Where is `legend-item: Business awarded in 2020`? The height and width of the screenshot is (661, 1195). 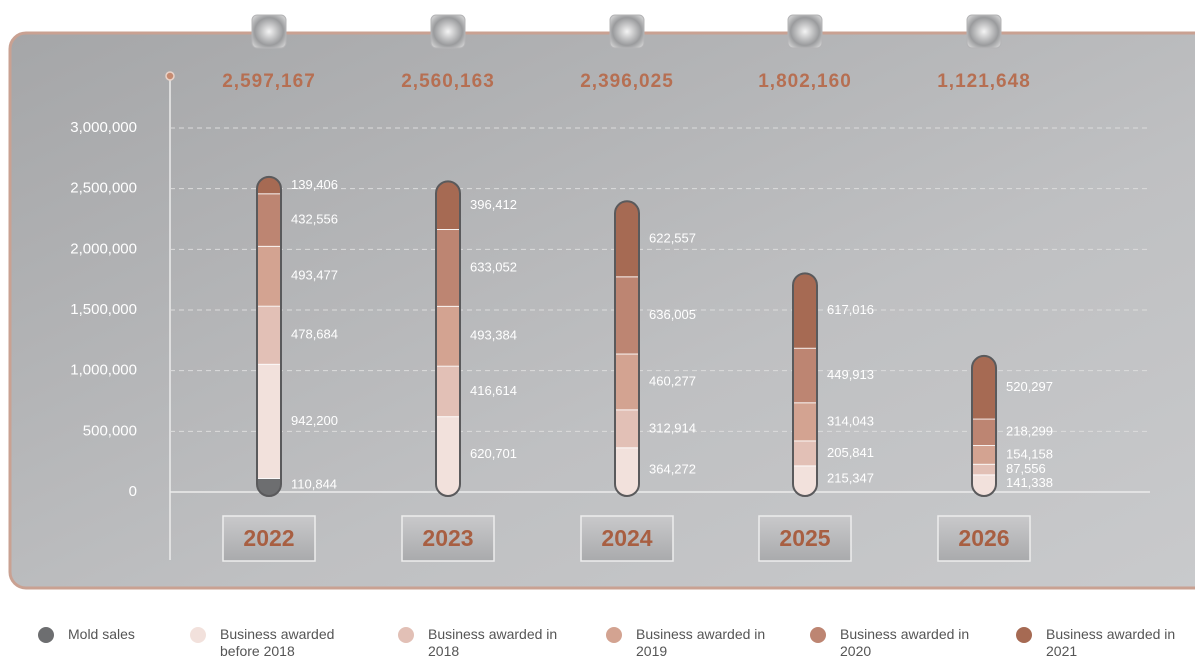 legend-item: Business awarded in 2020 is located at coordinates (895, 643).